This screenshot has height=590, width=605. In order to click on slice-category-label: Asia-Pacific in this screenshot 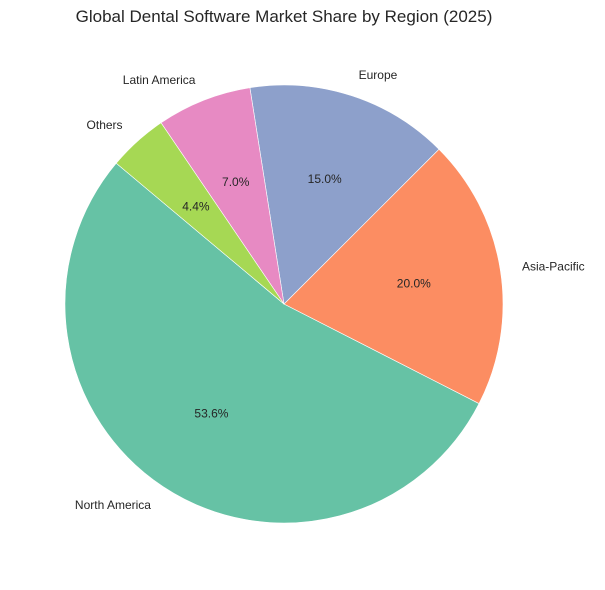, I will do `click(553, 266)`.